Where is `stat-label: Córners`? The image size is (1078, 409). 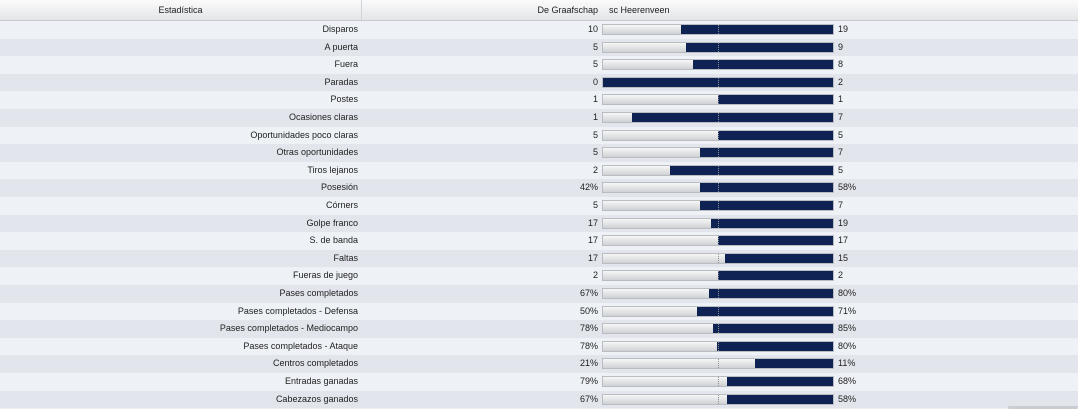 stat-label: Córners is located at coordinates (341, 205).